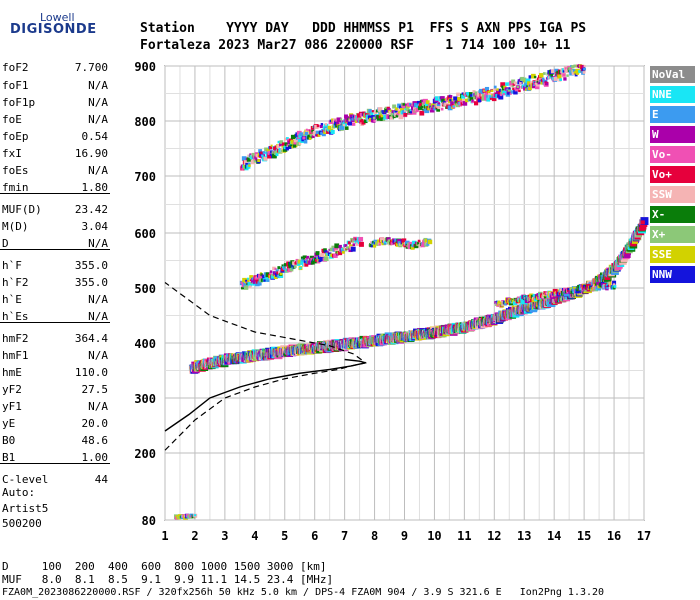 The image size is (700, 600). Describe the element at coordinates (12, 299) in the screenshot. I see `param-label: h`E` at that location.